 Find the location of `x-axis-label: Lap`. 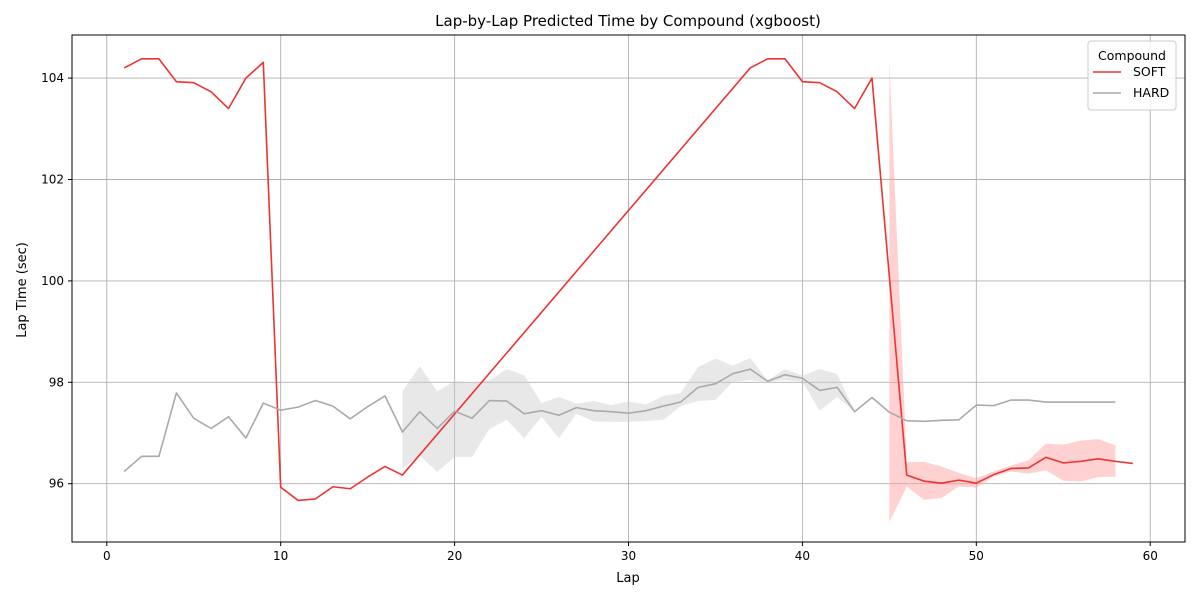

x-axis-label: Lap is located at coordinates (627, 578).